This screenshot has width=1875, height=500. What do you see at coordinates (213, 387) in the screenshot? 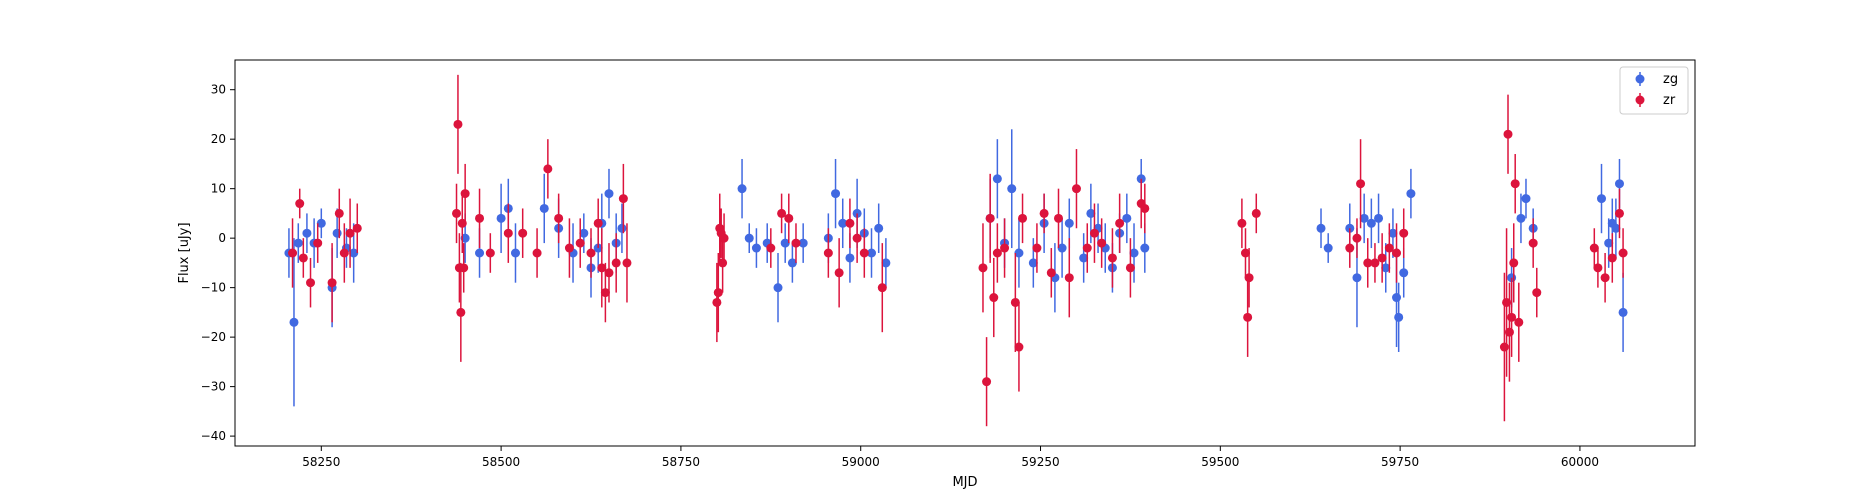
I see `y-tick-label: −30` at bounding box center [213, 387].